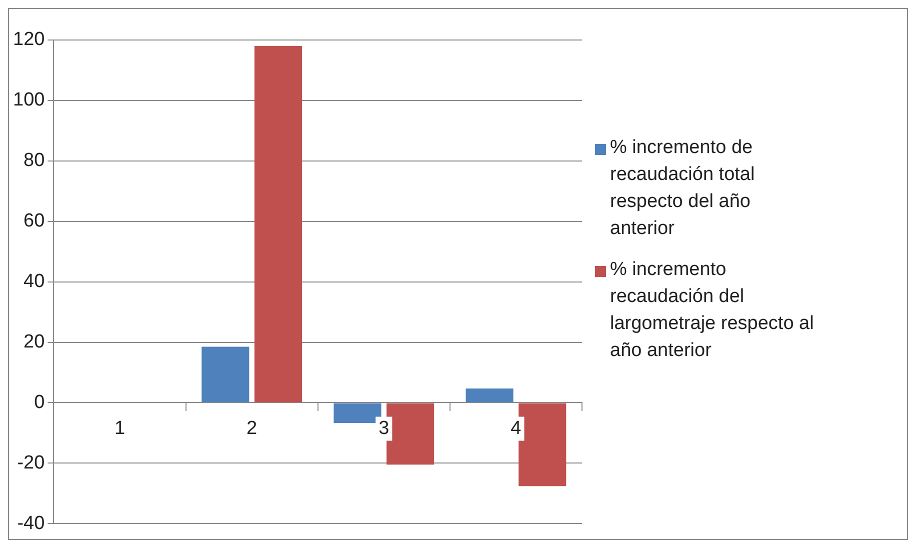  Describe the element at coordinates (31, 463) in the screenshot. I see `y-tick-label: -20` at that location.